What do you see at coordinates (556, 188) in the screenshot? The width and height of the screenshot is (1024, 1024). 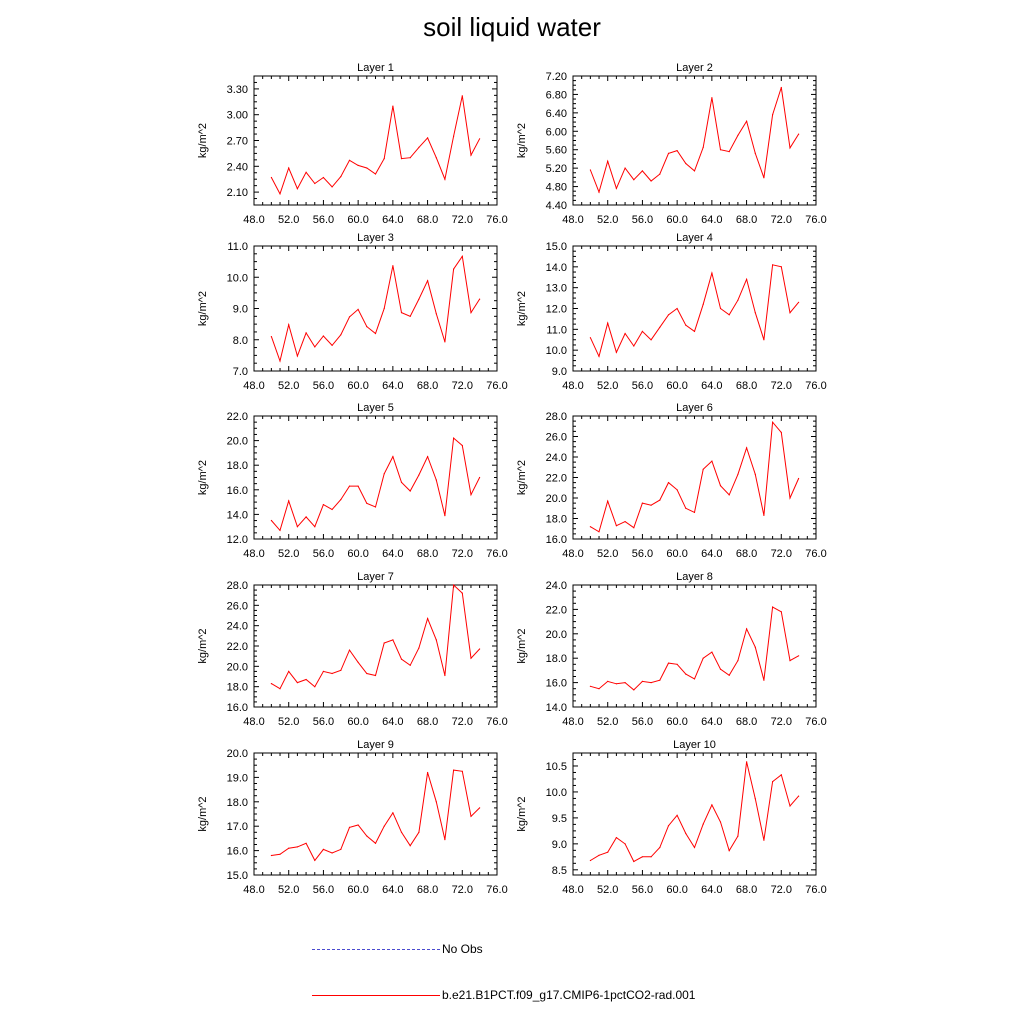 I see `y-tick-label: 4.80` at bounding box center [556, 188].